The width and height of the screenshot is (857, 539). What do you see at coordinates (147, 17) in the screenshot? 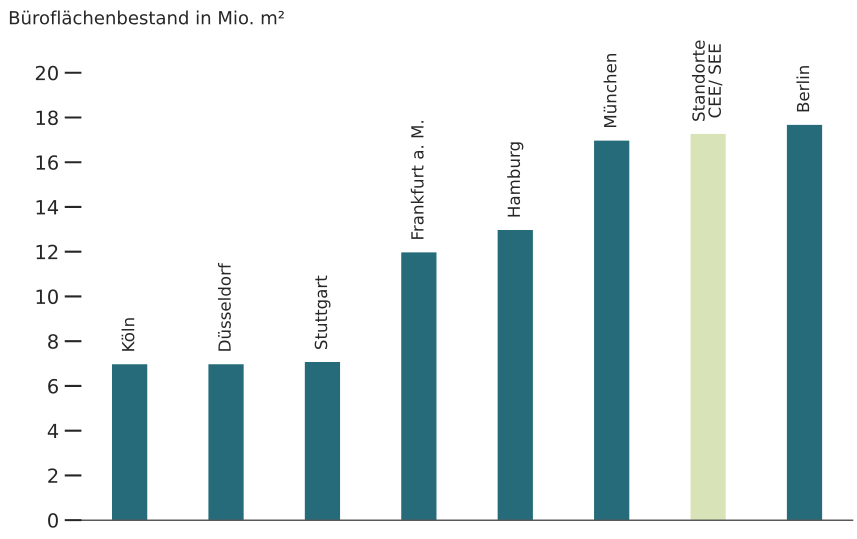
I see `y-axis-title: Büroflächenbestand in Mio. m²` at bounding box center [147, 17].